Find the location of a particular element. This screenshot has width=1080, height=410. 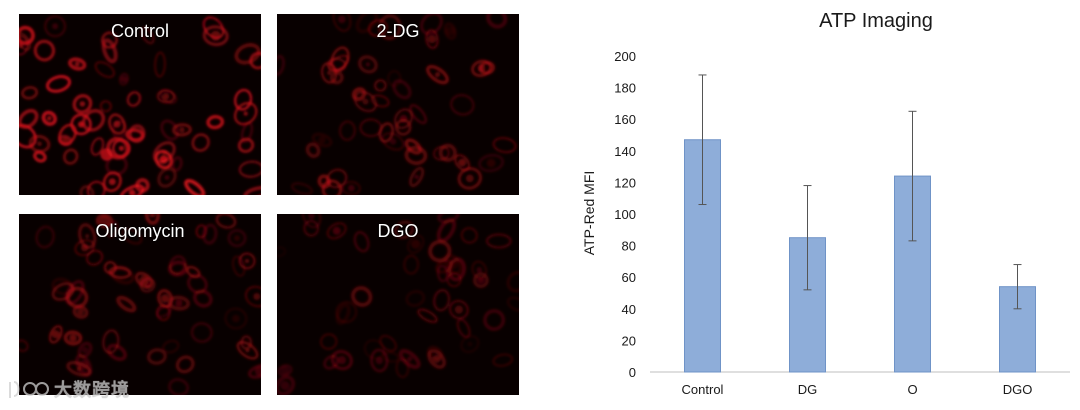

y-axis-label: ATP-Red MFI is located at coordinates (589, 213).